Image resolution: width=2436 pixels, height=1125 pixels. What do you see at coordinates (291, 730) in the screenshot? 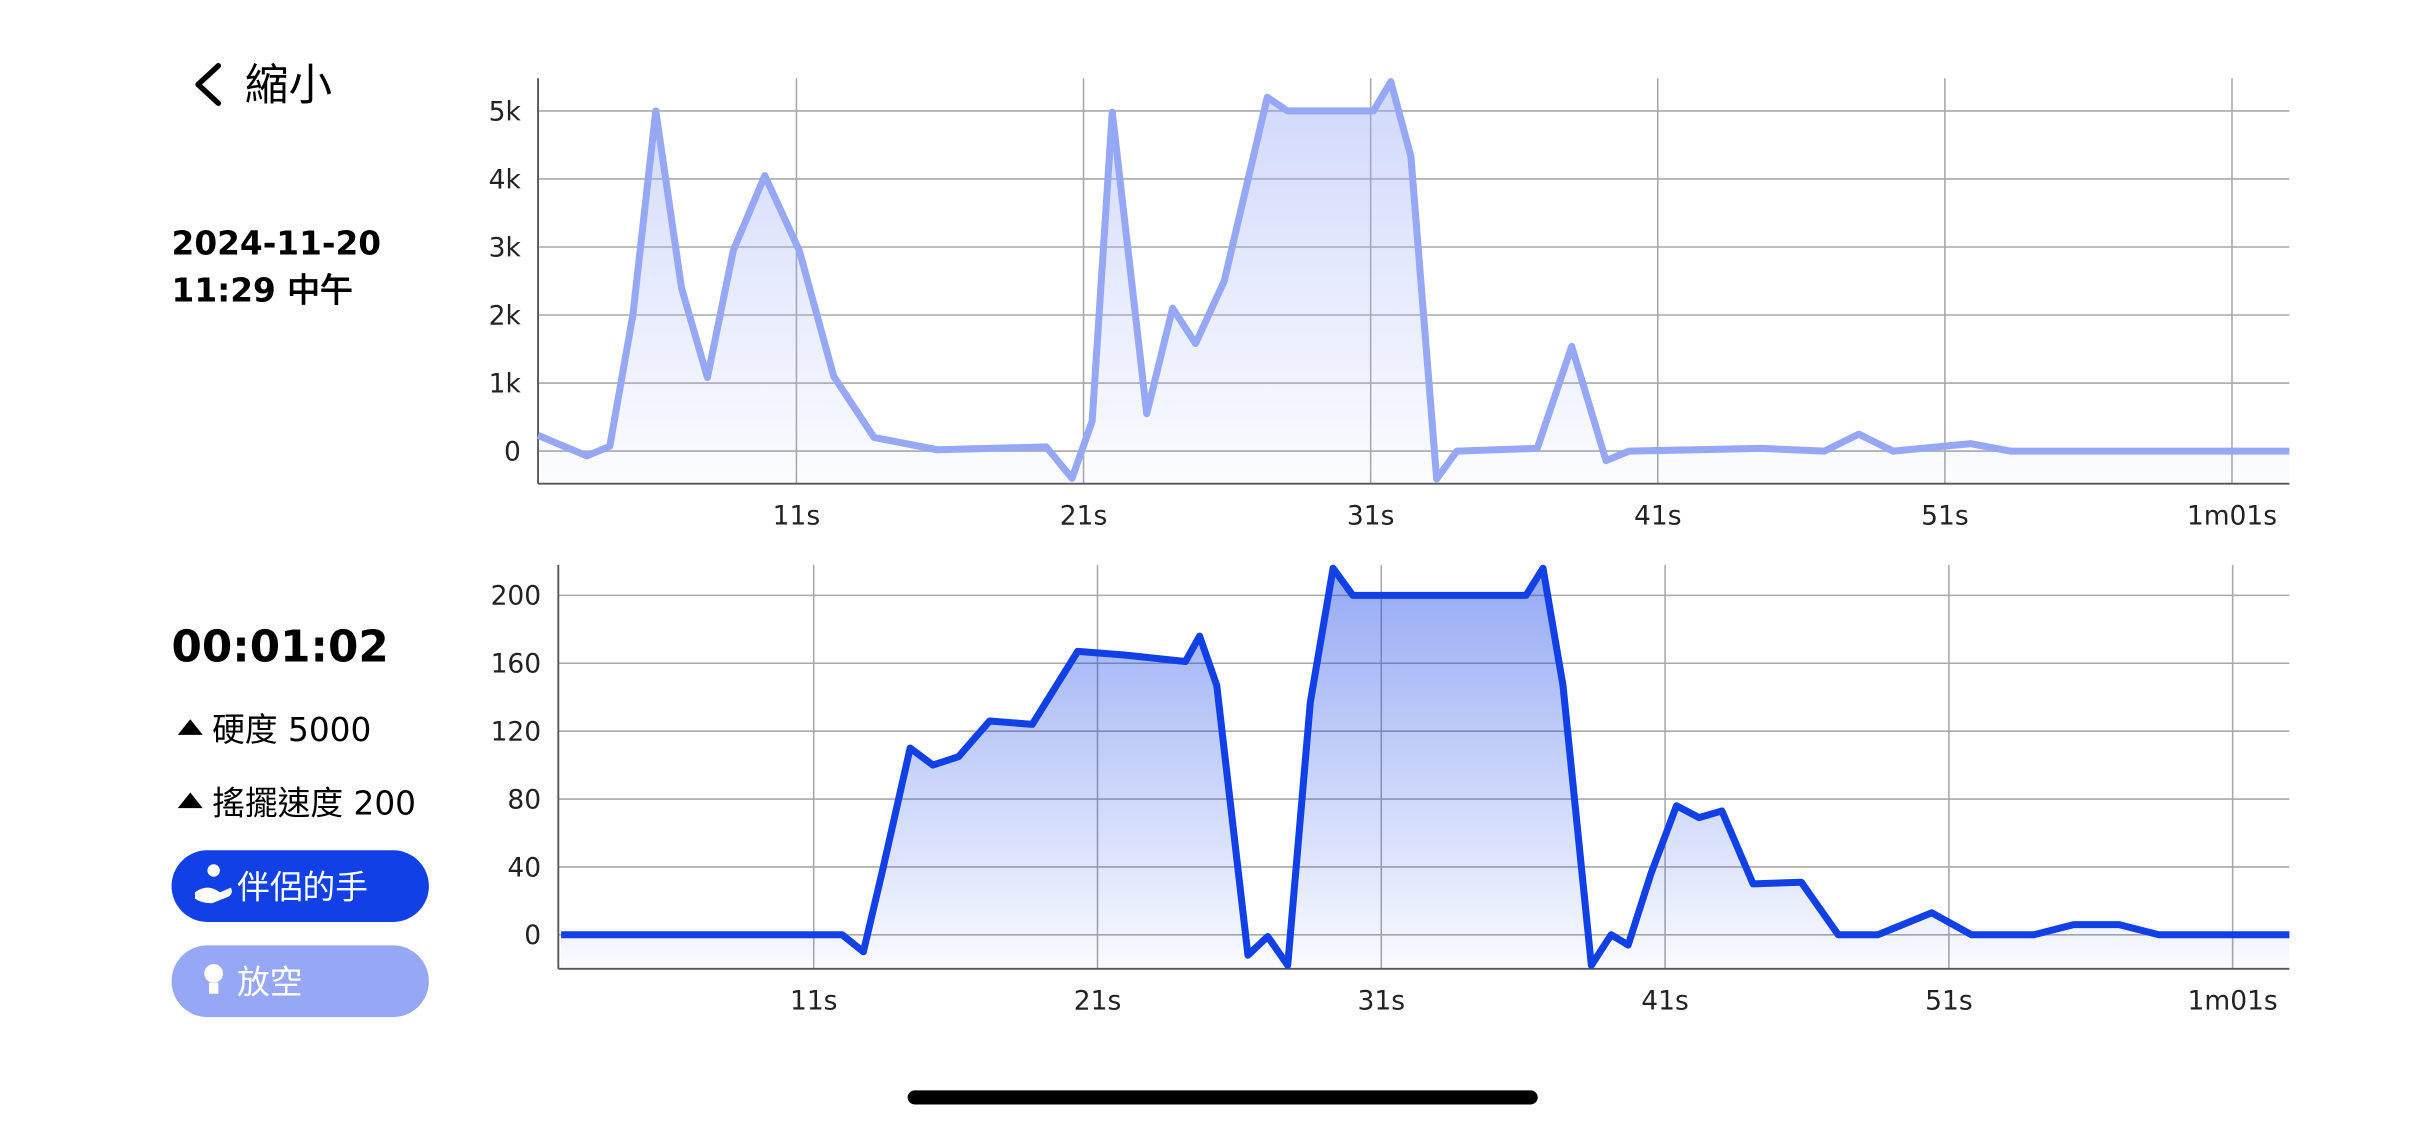
I see `stat: 硬度 5000` at bounding box center [291, 730].